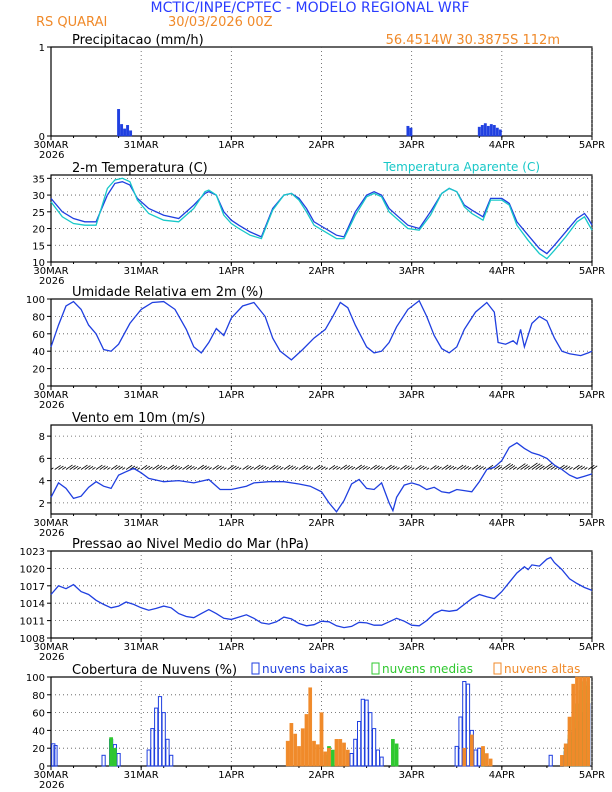 This screenshot has width=612, height=792. Describe the element at coordinates (473, 40) in the screenshot. I see `header-coords: 56.4514W 30.3875S 112m` at that location.